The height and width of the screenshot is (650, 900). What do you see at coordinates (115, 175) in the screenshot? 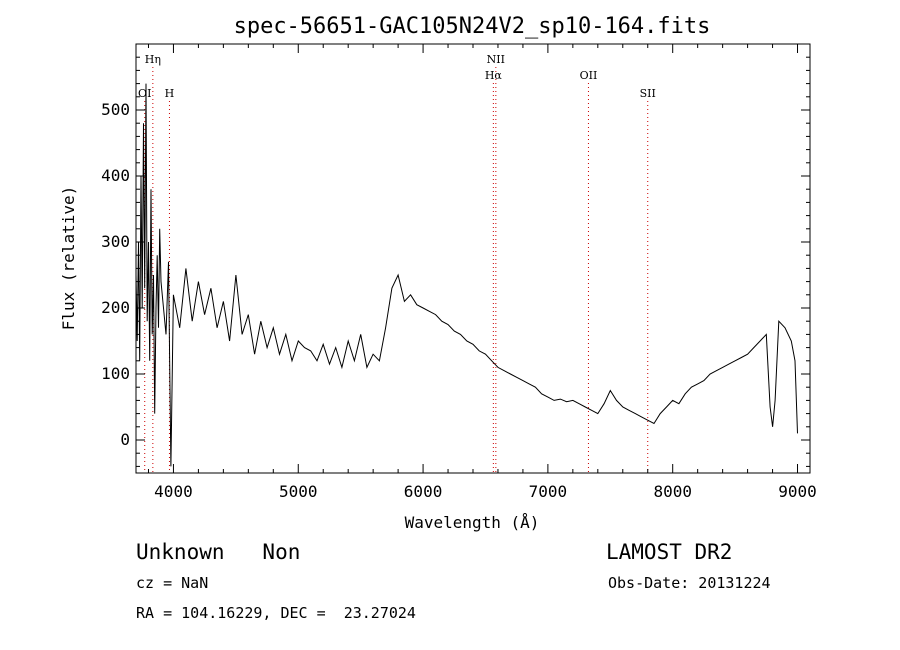
I see `y-tick-label: 400` at bounding box center [115, 175].